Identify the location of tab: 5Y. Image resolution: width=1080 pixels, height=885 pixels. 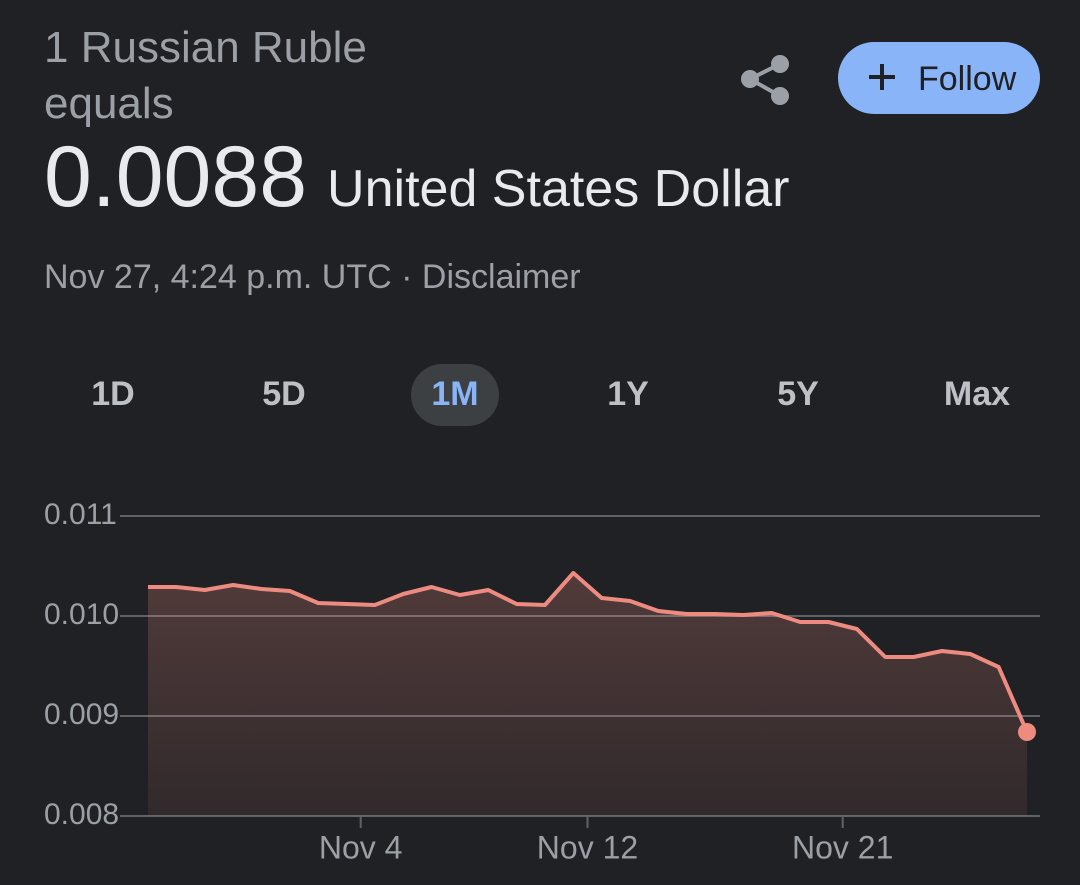
(798, 394).